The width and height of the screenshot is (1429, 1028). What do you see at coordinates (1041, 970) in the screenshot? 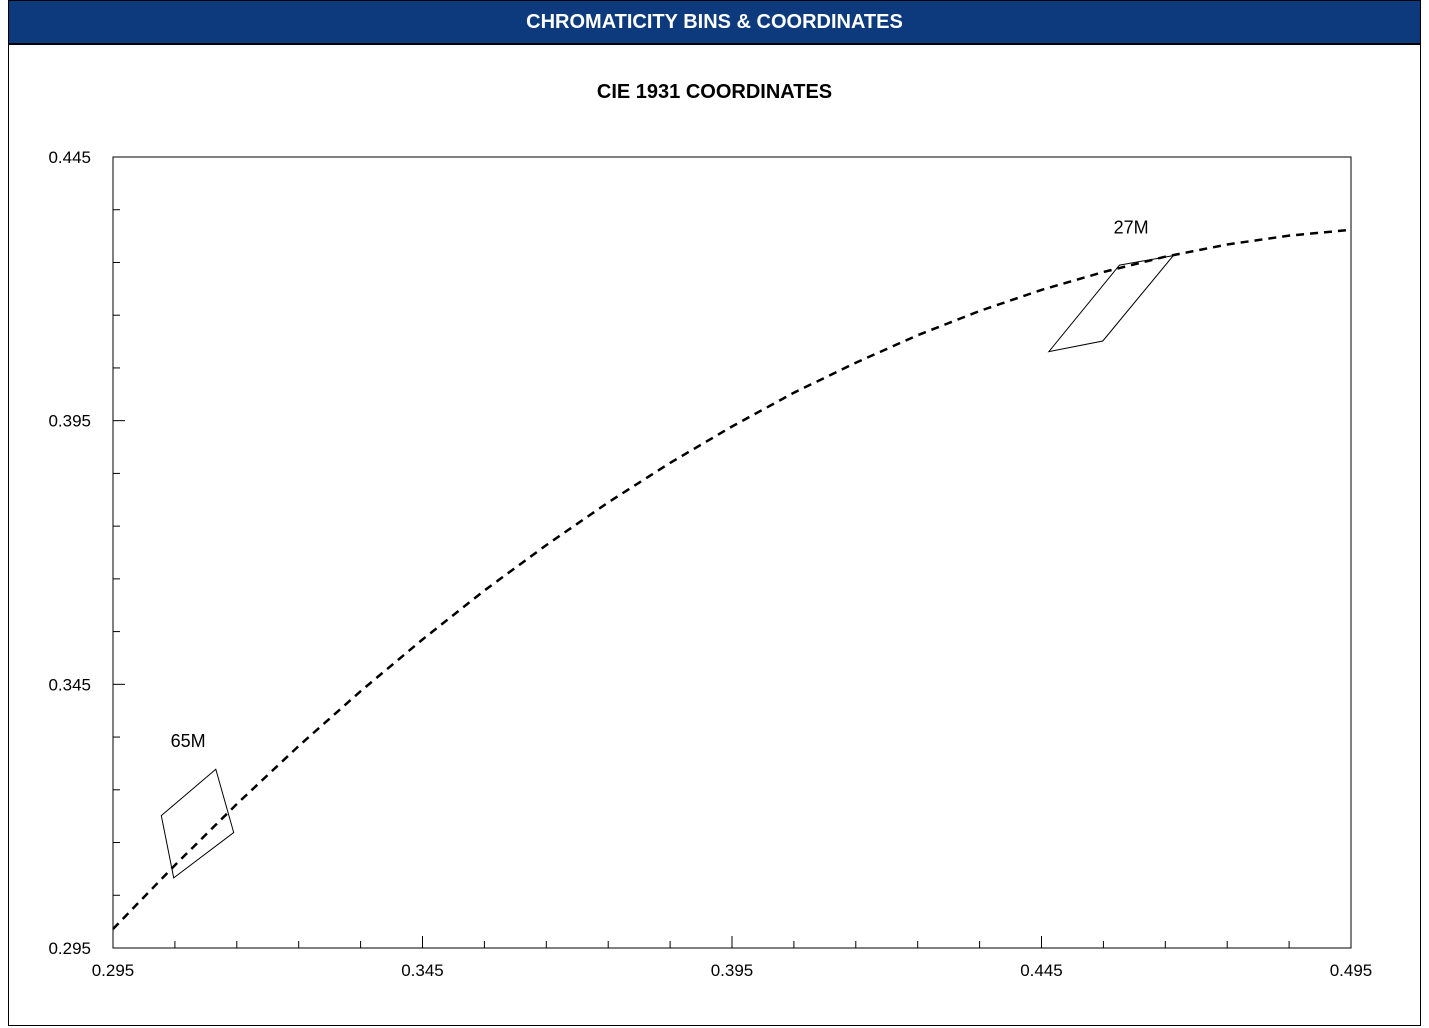
I see `x-tick-label: 0.445` at bounding box center [1041, 970].